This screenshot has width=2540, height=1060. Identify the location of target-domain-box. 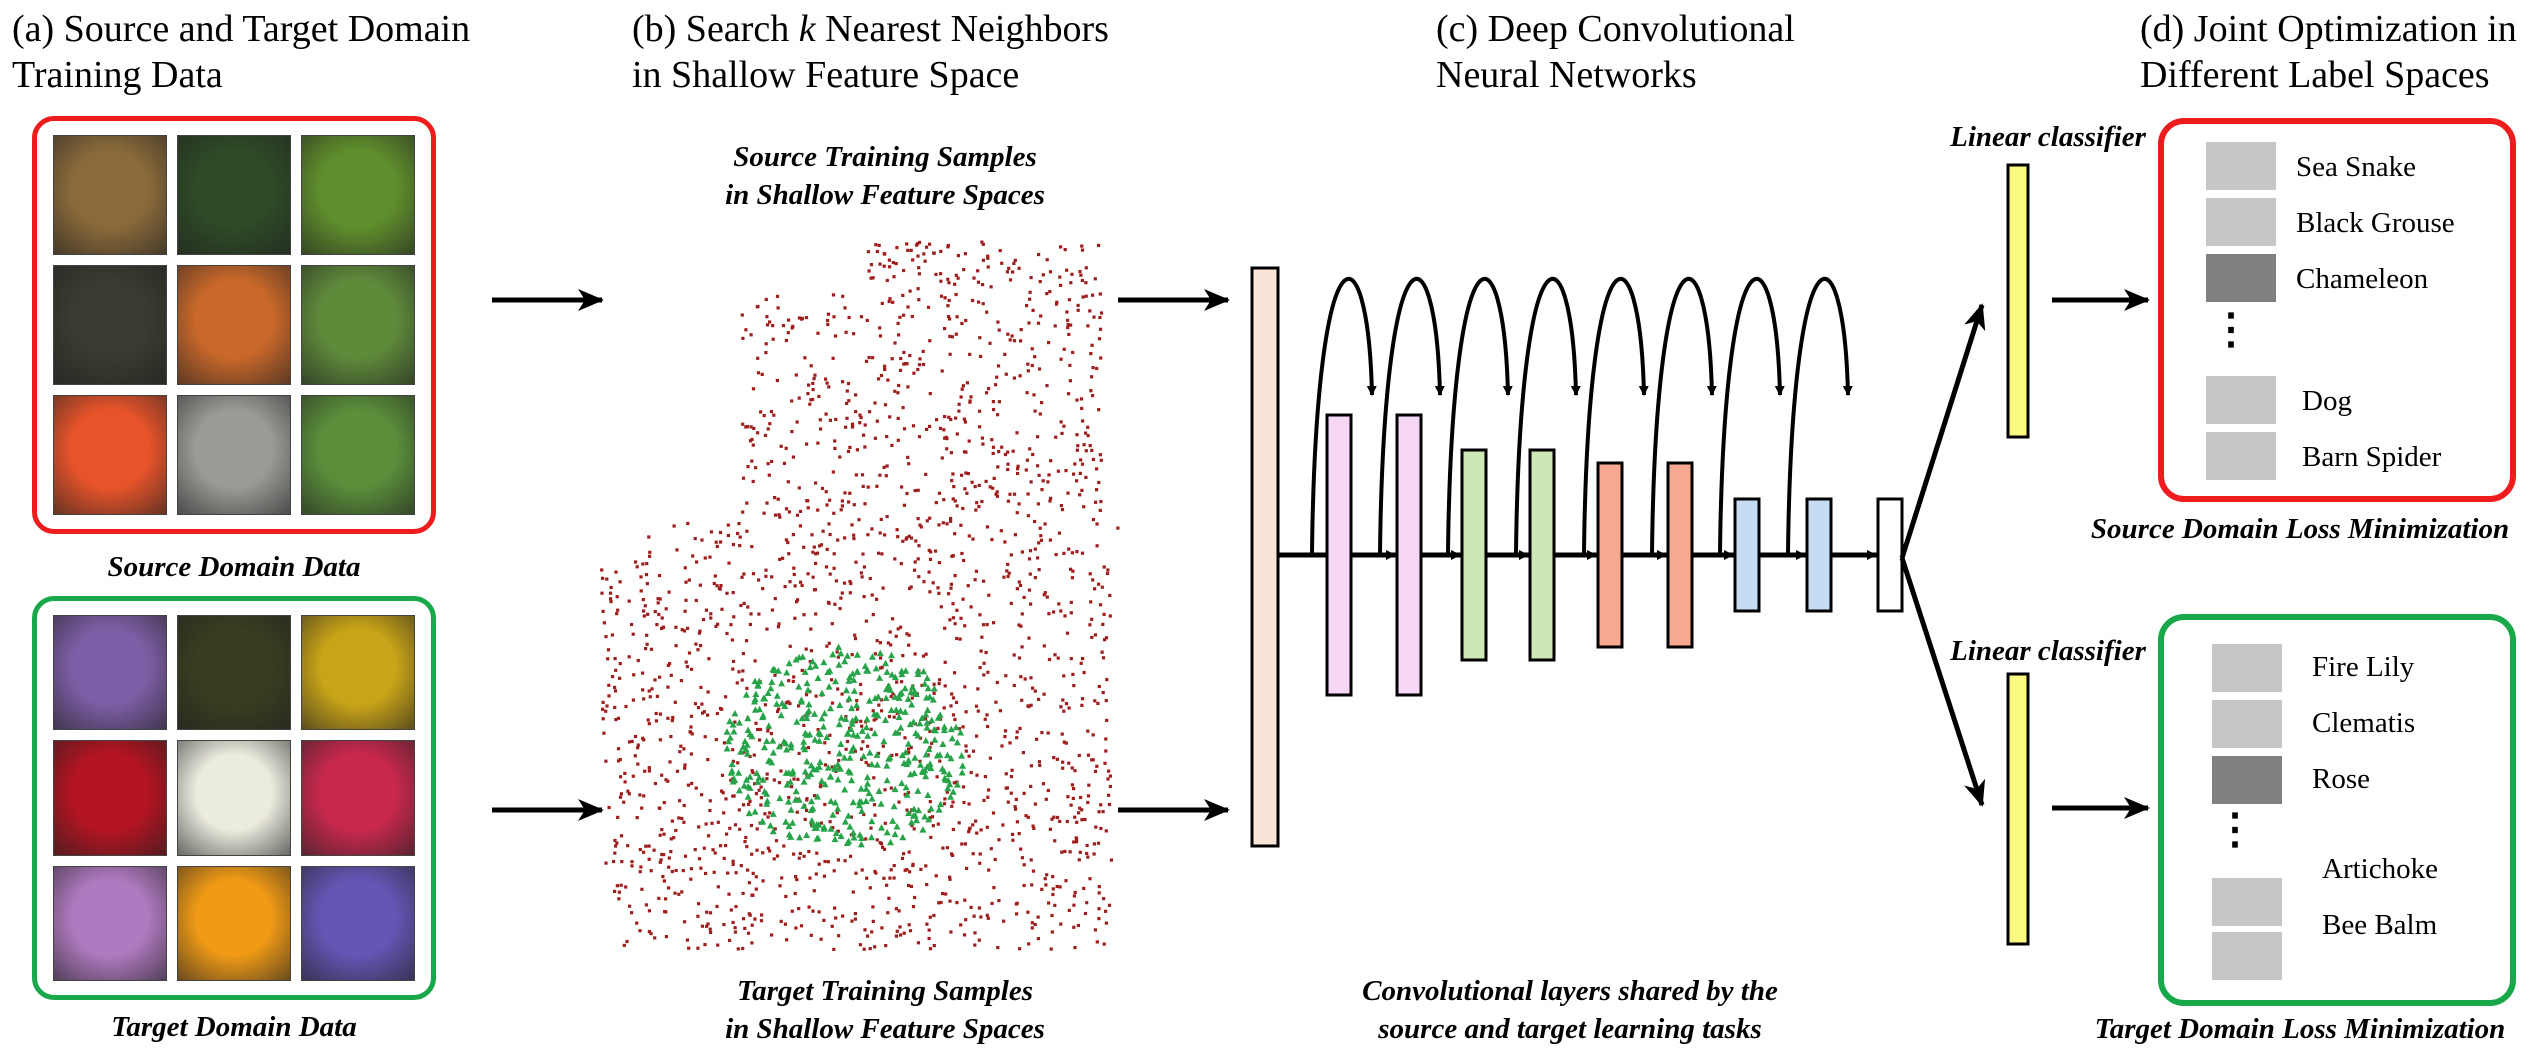
(234, 798).